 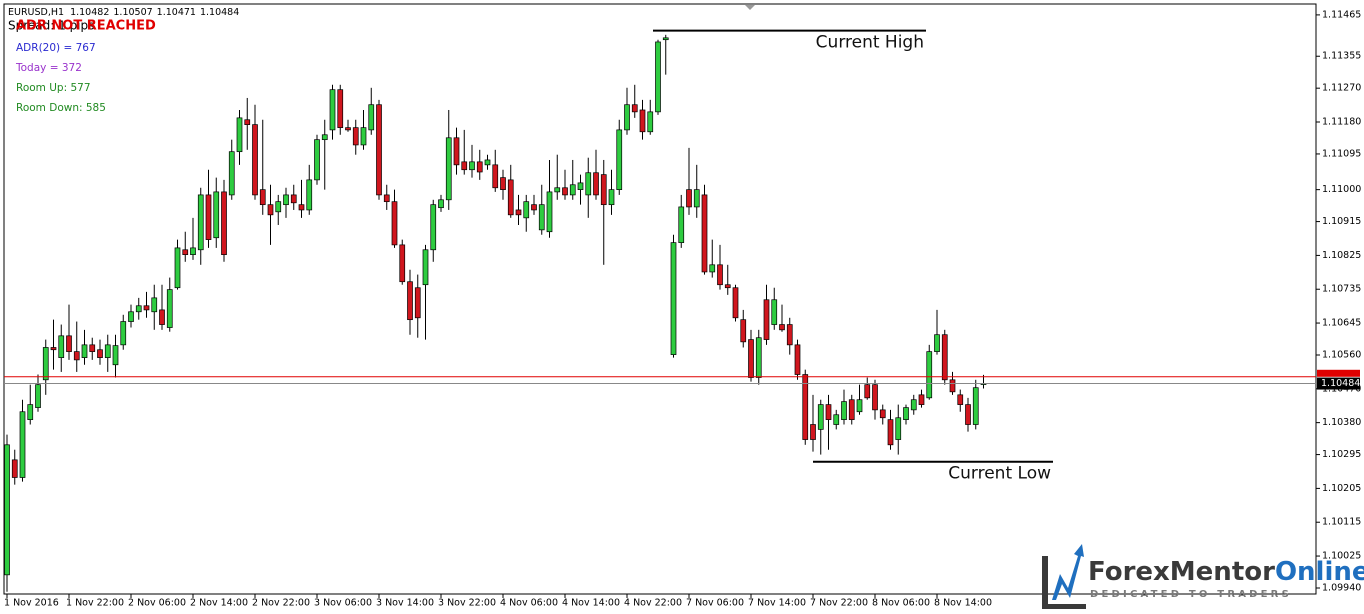 What do you see at coordinates (132, 12) in the screenshot?
I see `high: 1.10507` at bounding box center [132, 12].